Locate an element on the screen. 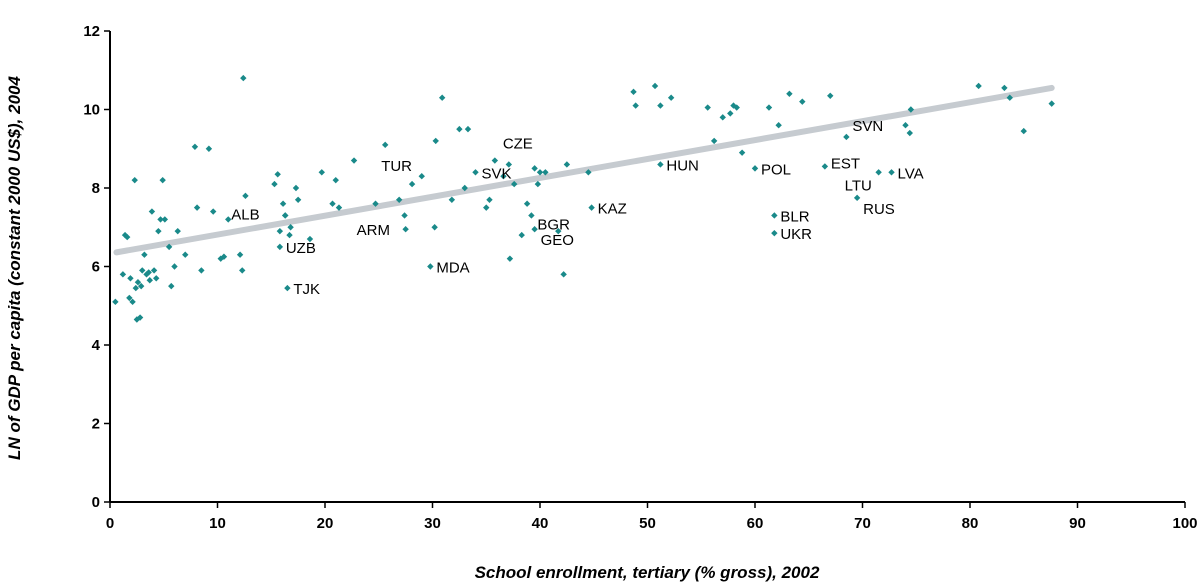 The height and width of the screenshot is (588, 1204). point-label: ARM is located at coordinates (373, 230).